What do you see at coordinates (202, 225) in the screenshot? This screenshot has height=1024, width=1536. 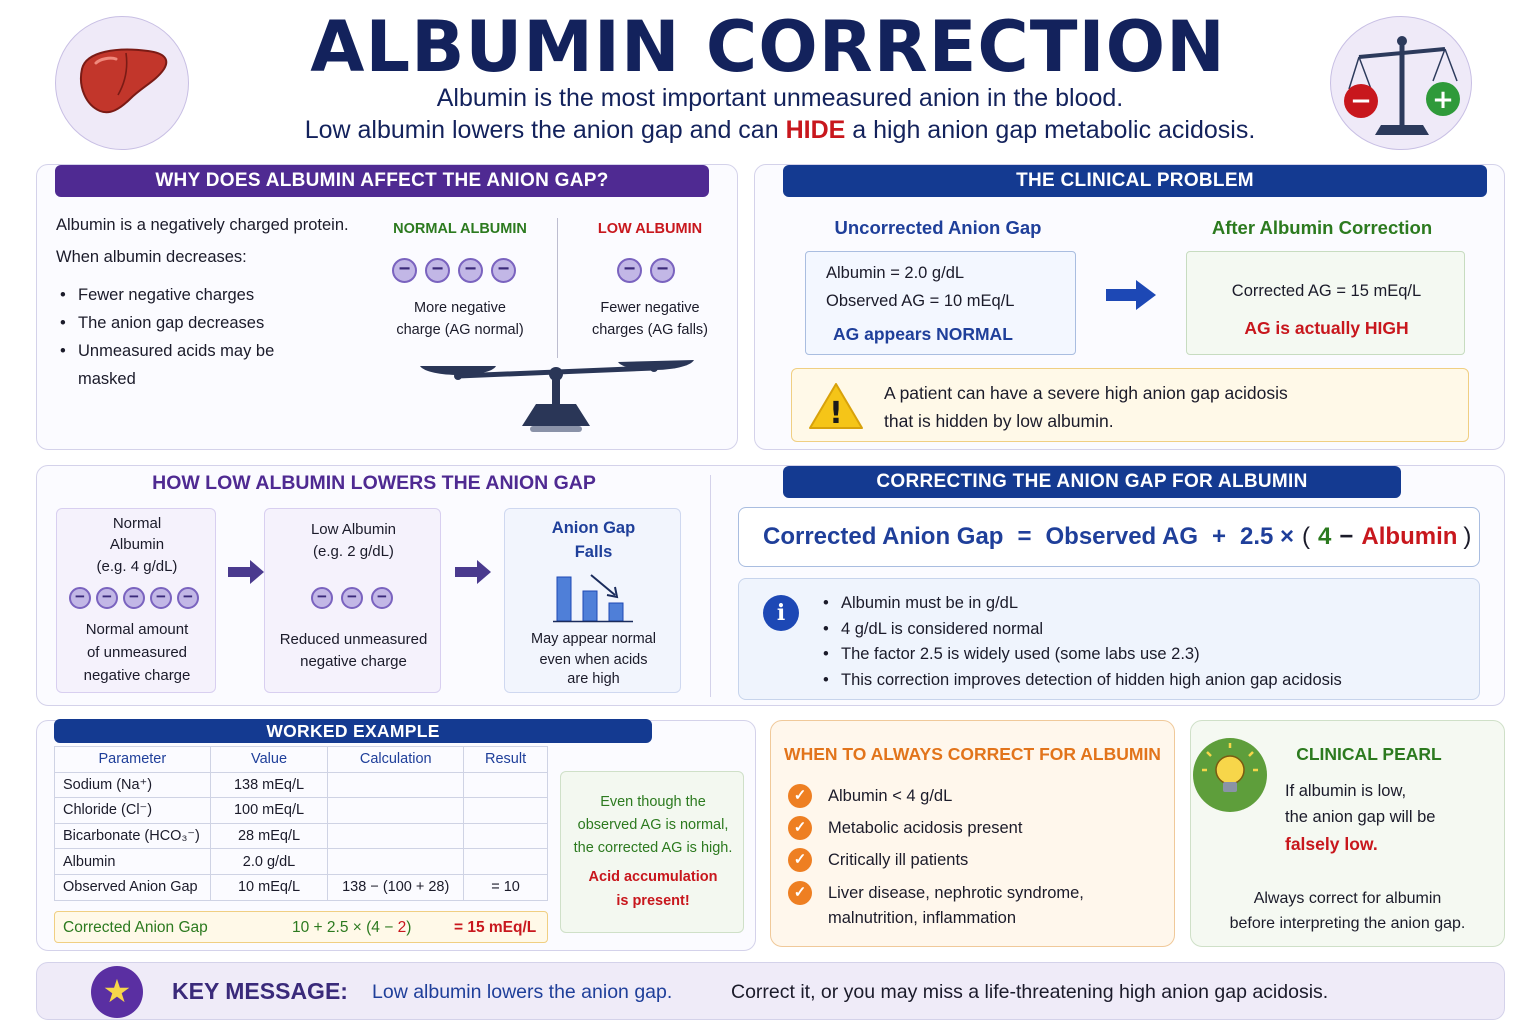 I see `why-intro: Albumin is a negatively charged protein.` at bounding box center [202, 225].